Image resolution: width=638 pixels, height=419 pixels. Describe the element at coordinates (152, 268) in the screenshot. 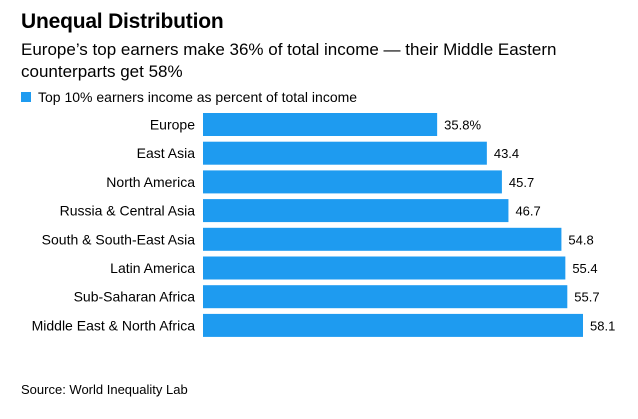

I see `category-label: Latin America` at that location.